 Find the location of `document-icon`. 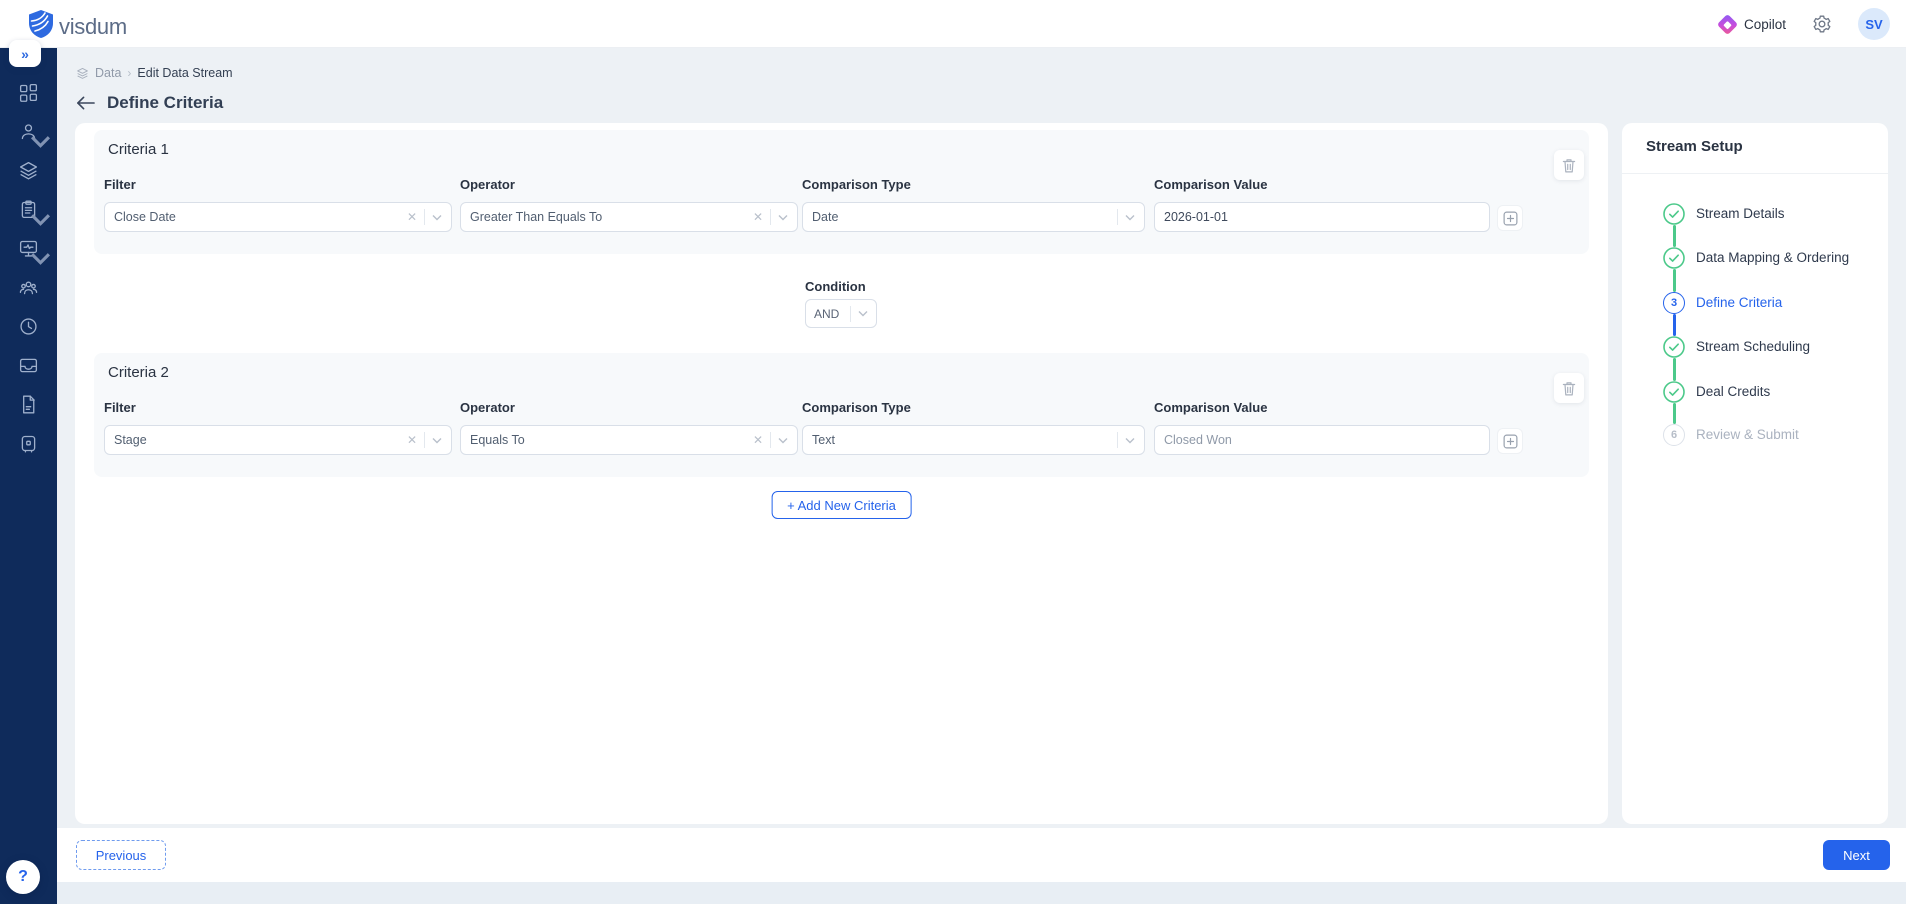

document-icon is located at coordinates (28, 407).